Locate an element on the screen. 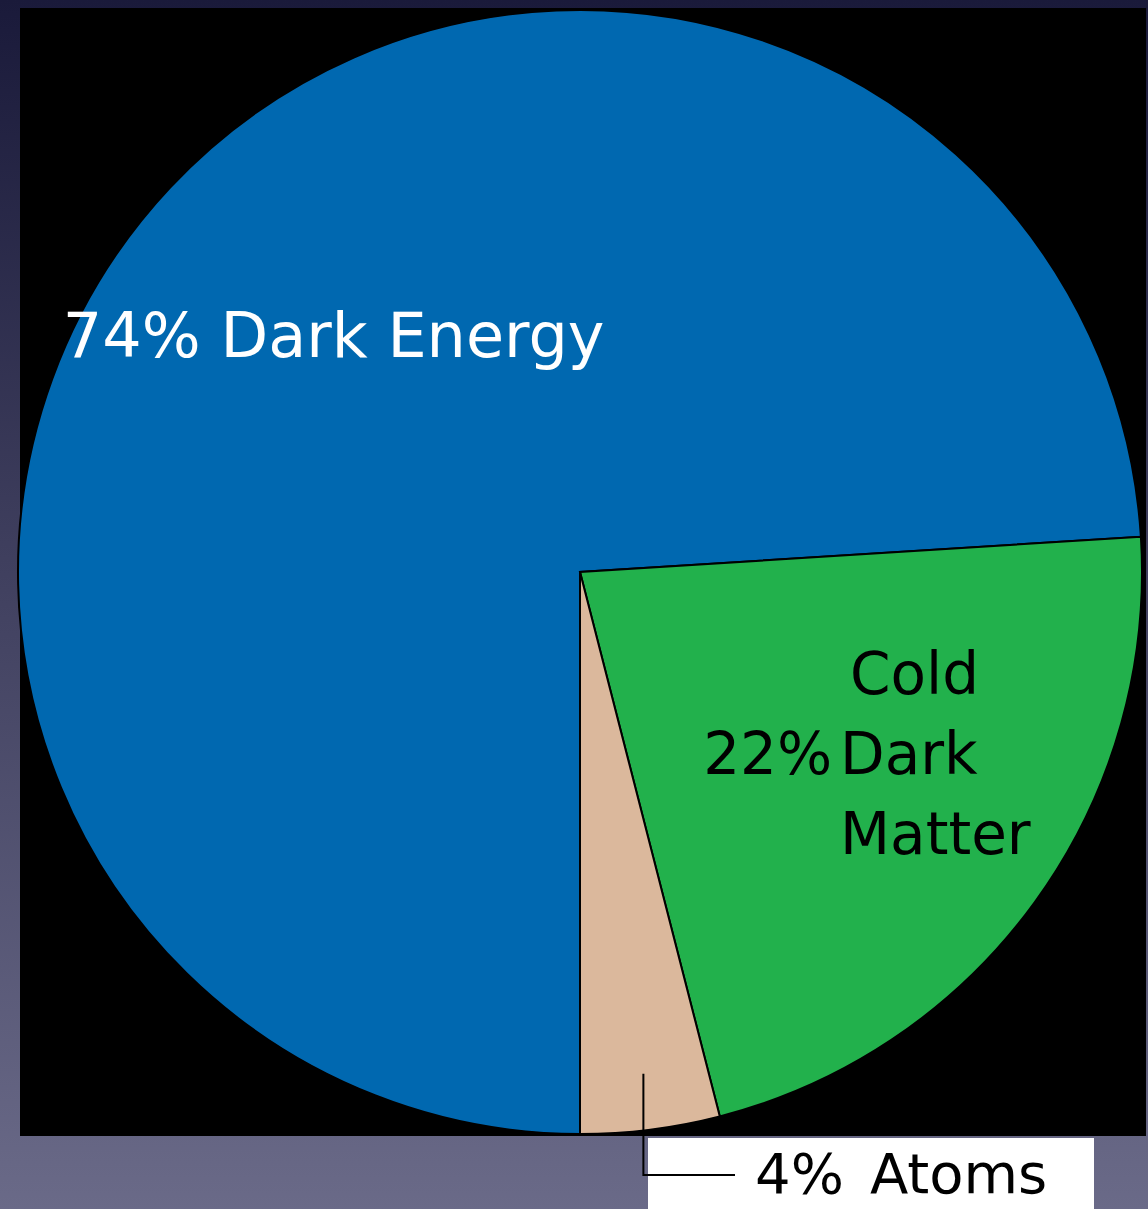 This screenshot has height=1209, width=1148. slice-label: Dark Energy is located at coordinates (412, 335).